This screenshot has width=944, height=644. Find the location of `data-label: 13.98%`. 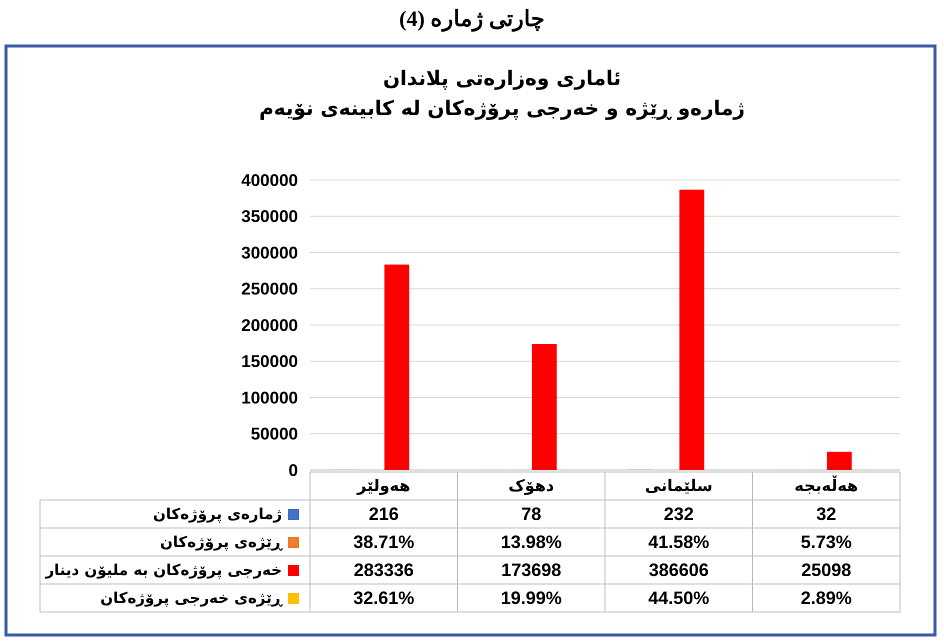

data-label: 13.98% is located at coordinates (531, 542).